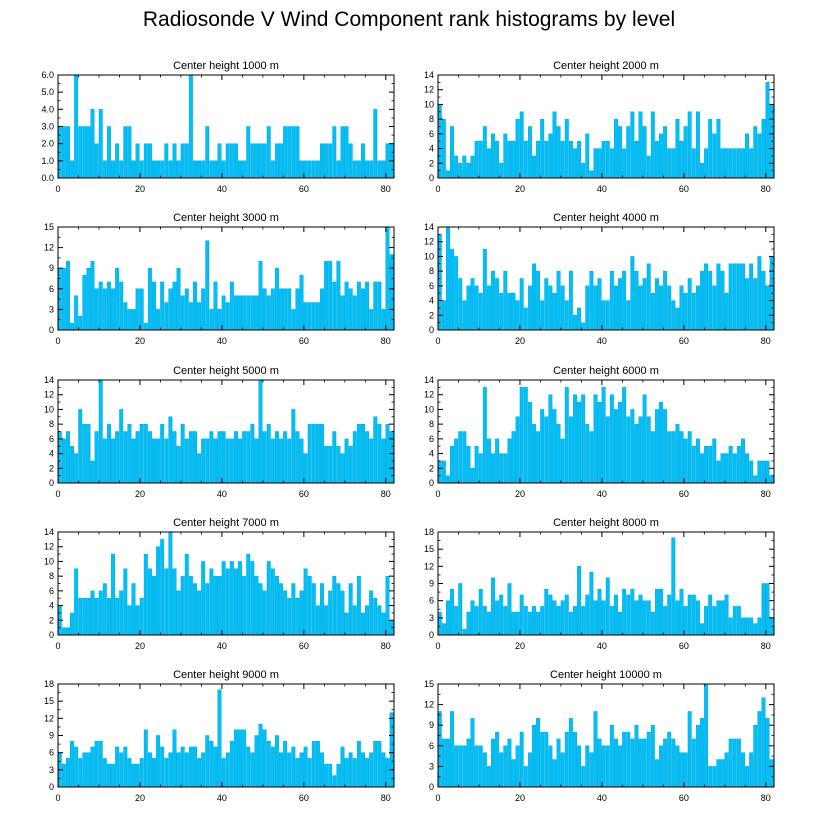  What do you see at coordinates (431, 119) in the screenshot?
I see `y-tick-label: 8` at bounding box center [431, 119].